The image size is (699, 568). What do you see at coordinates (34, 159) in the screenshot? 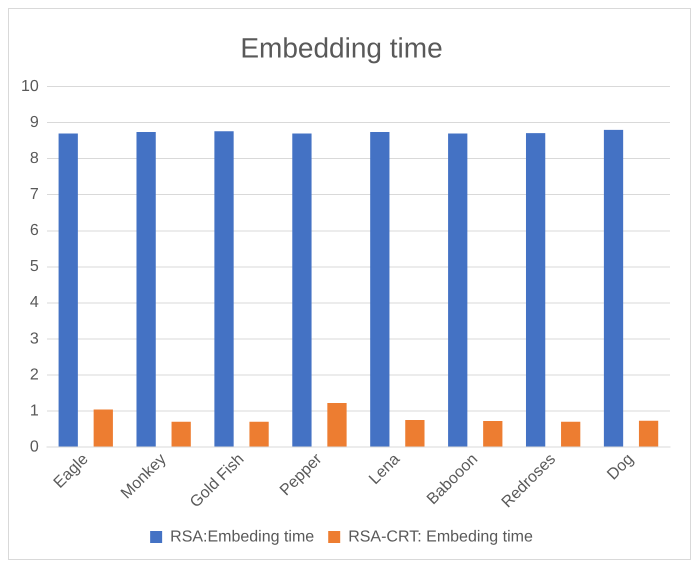
I see `y-tick-label: 8` at bounding box center [34, 159].